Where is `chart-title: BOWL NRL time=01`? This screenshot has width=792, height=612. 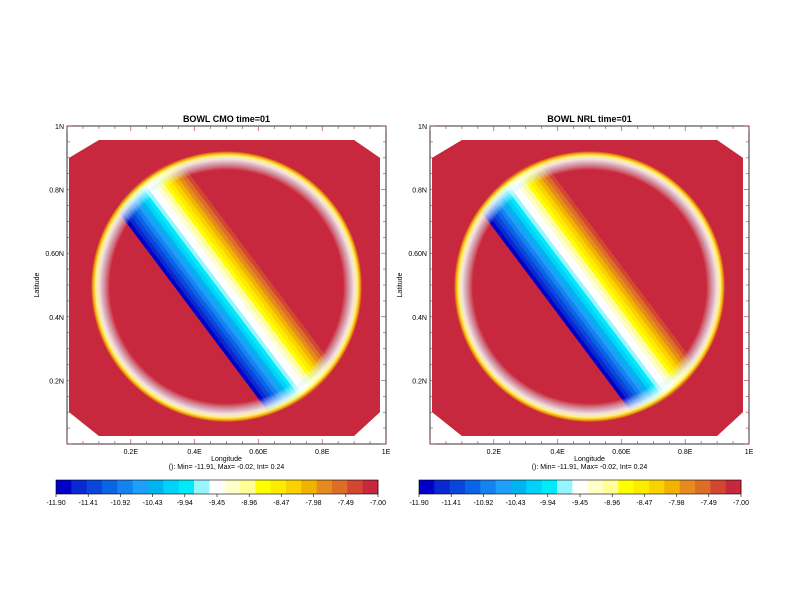
chart-title: BOWL NRL time=01 is located at coordinates (589, 119).